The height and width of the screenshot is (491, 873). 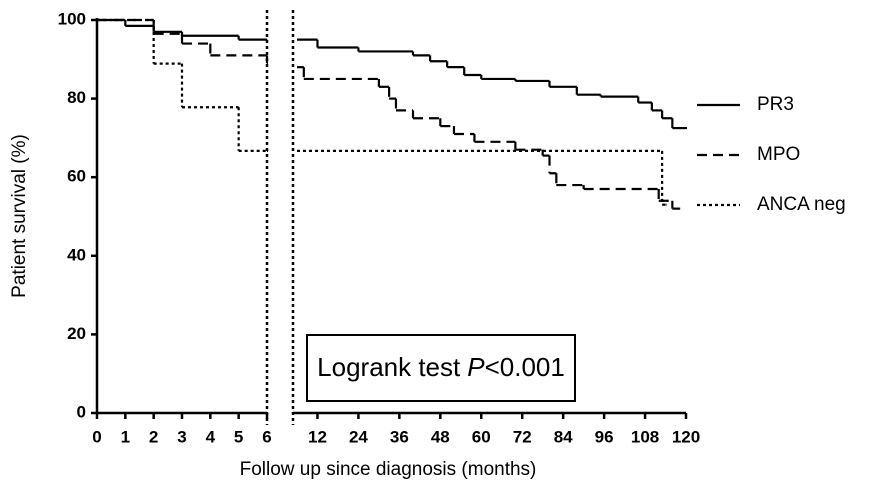 What do you see at coordinates (481, 436) in the screenshot?
I see `x-tick-label: 60` at bounding box center [481, 436].